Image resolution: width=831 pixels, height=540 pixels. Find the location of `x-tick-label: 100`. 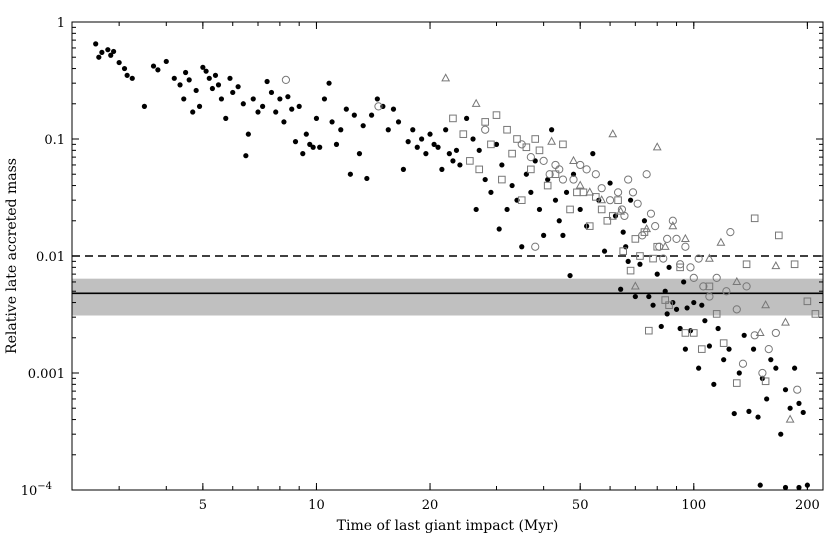

x-tick-label: 100 is located at coordinates (693, 505).